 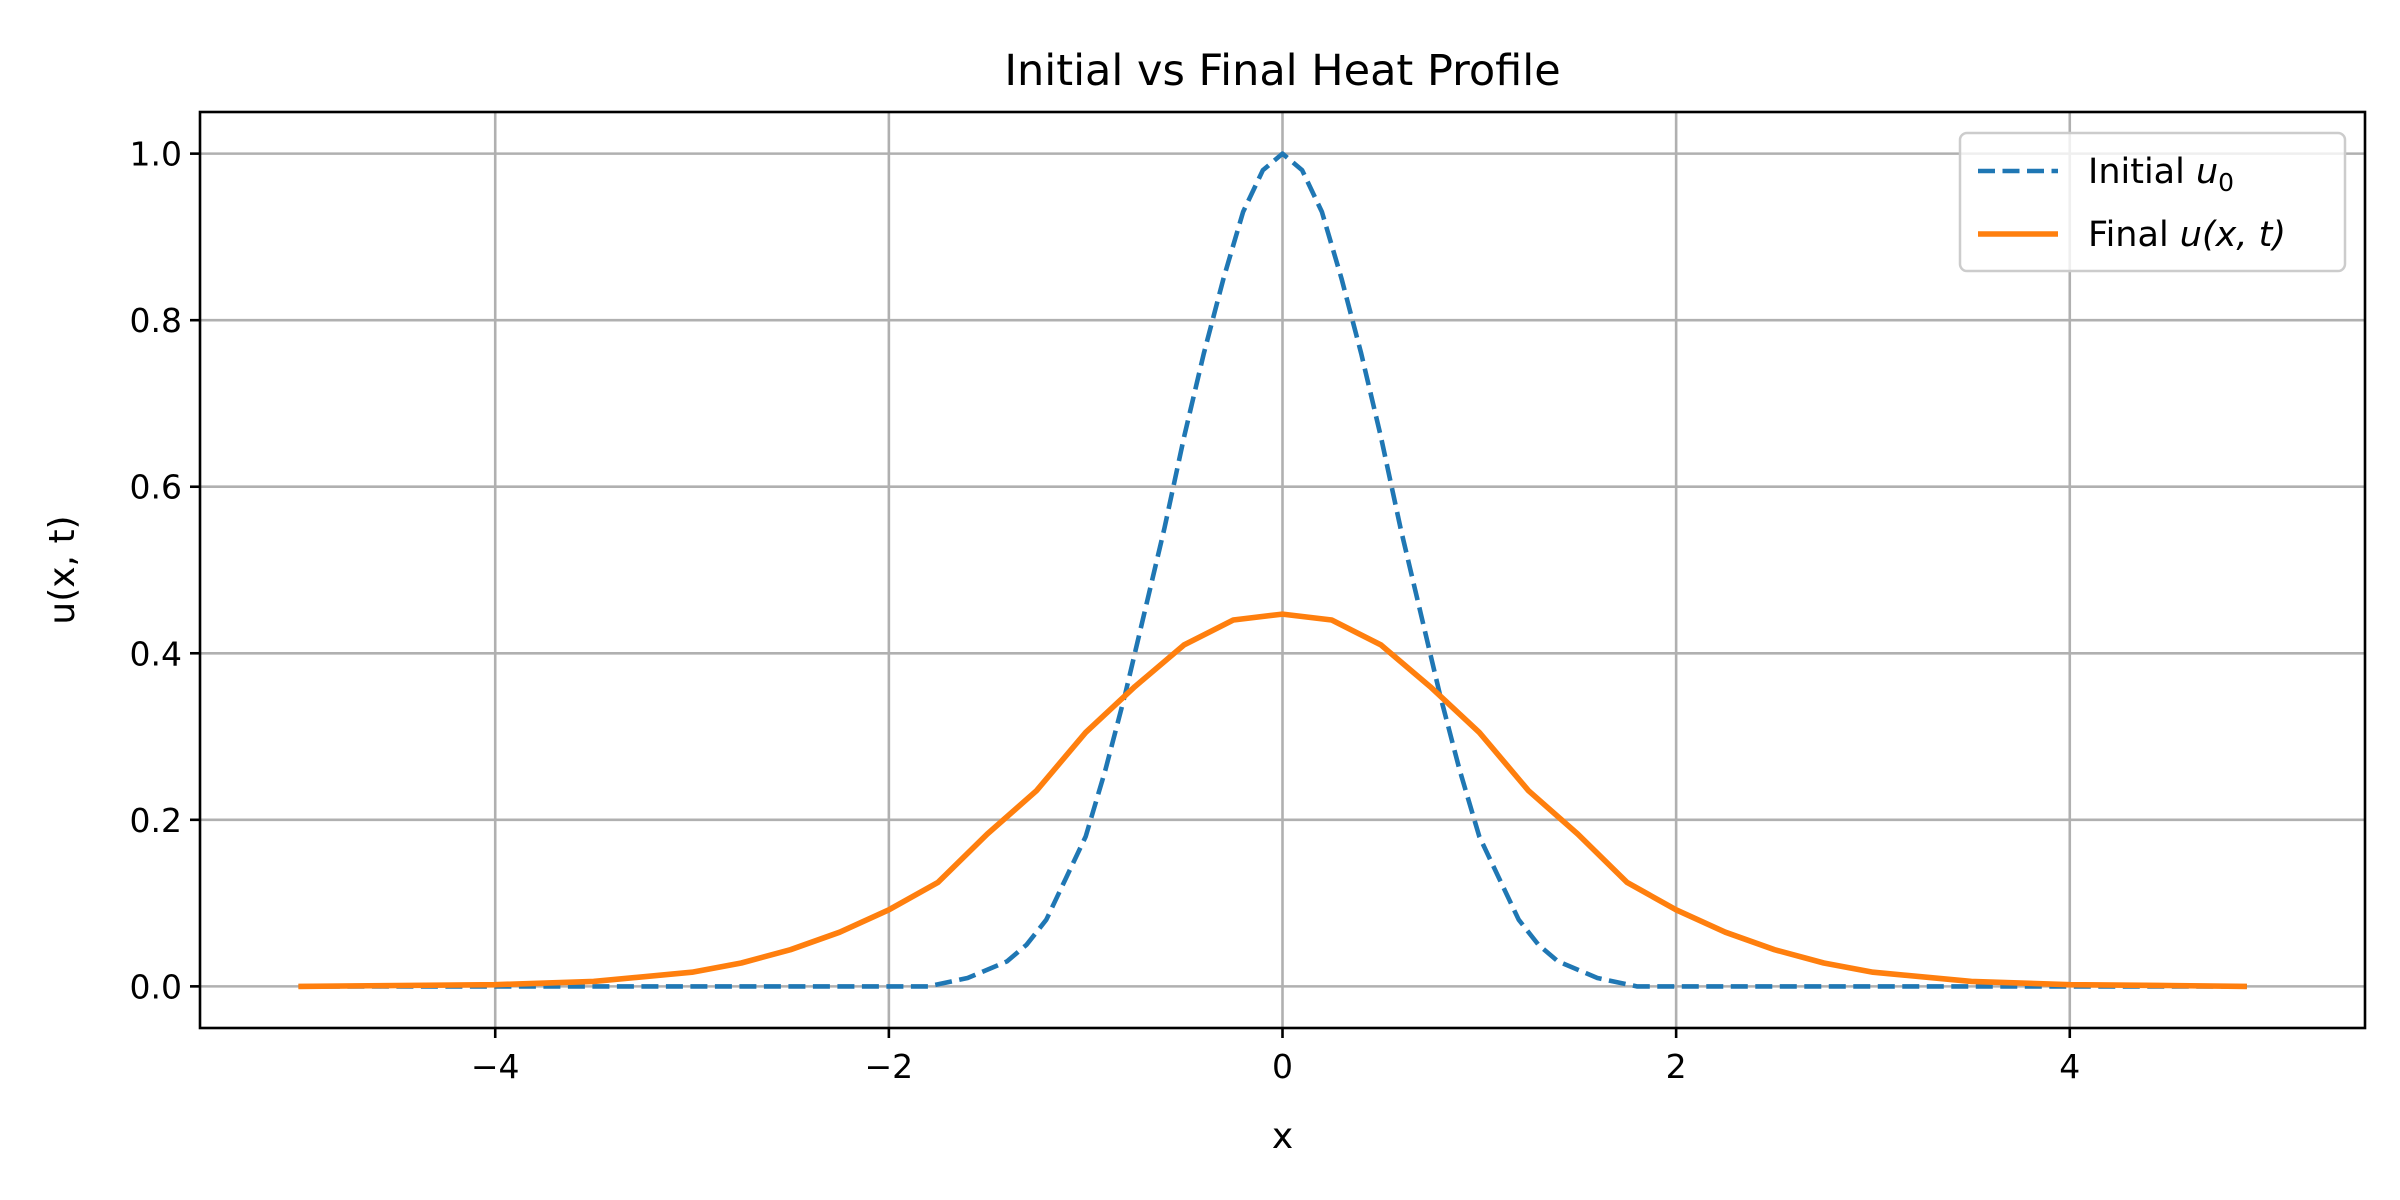 What do you see at coordinates (156, 820) in the screenshot?
I see `y-tick-label: 0.2` at bounding box center [156, 820].